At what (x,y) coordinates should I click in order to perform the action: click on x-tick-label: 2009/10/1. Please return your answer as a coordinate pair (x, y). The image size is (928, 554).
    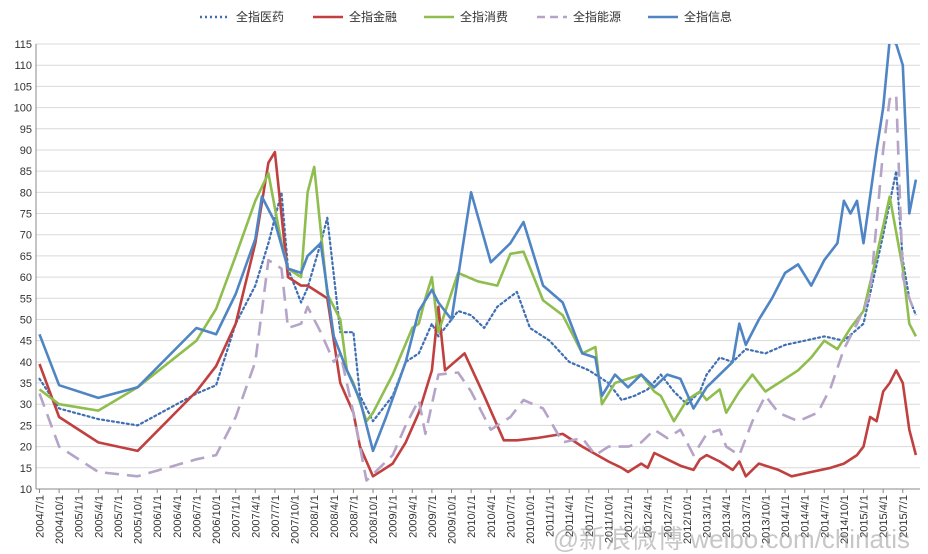
    Looking at the image, I should click on (453, 519).